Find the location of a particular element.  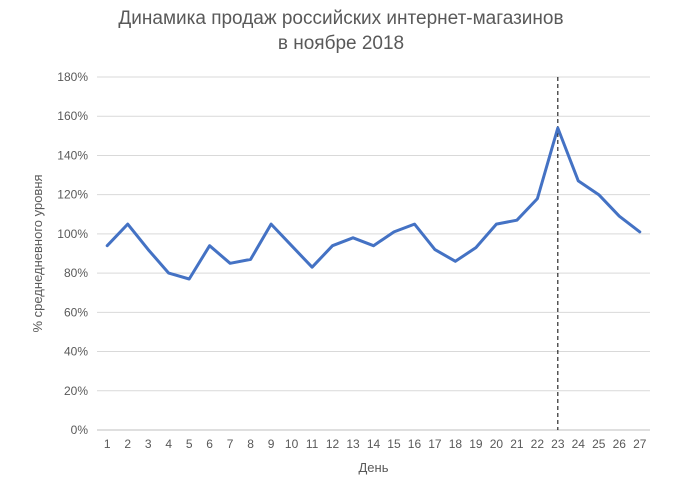

x-tick-label: 10 is located at coordinates (292, 444).